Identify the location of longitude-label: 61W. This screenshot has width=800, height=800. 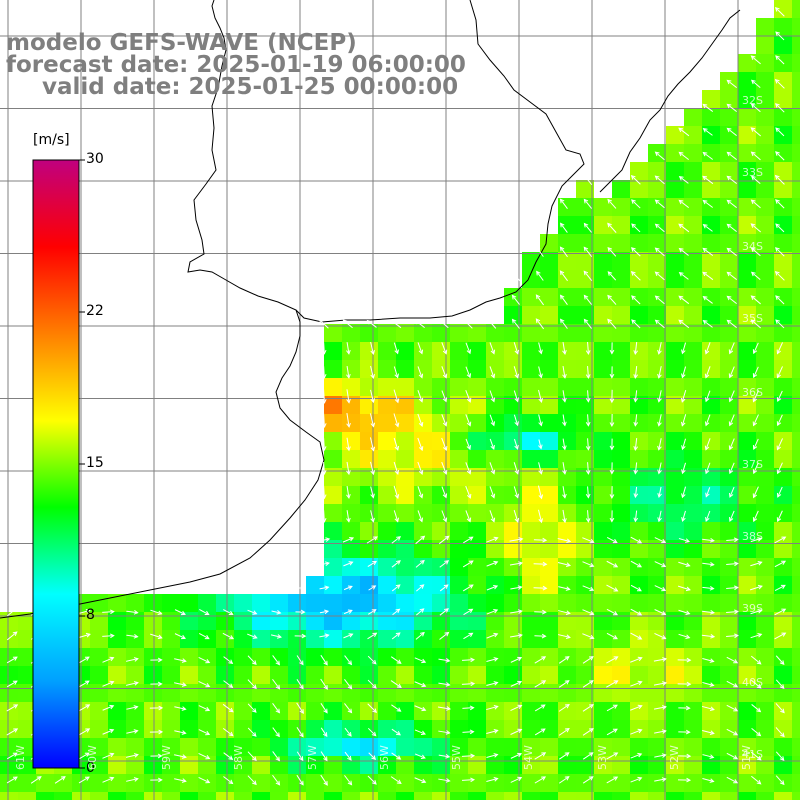
(20, 757).